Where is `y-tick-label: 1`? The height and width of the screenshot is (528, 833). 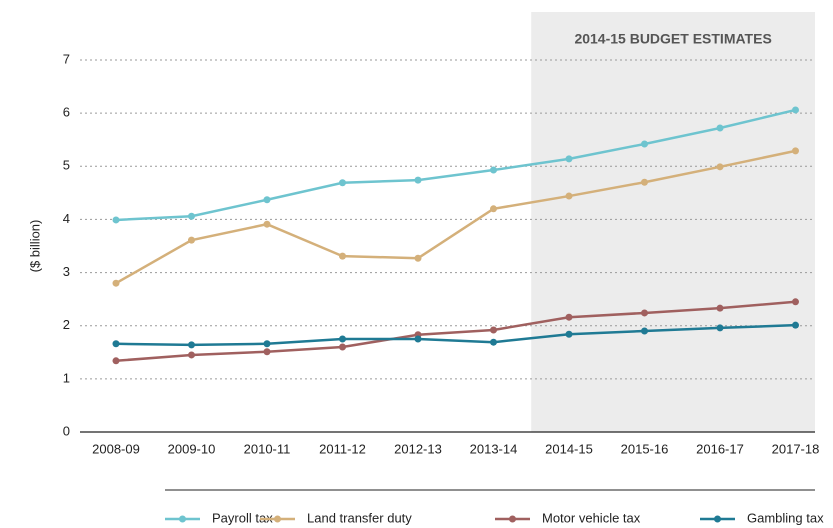
y-tick-label: 1 is located at coordinates (66, 377).